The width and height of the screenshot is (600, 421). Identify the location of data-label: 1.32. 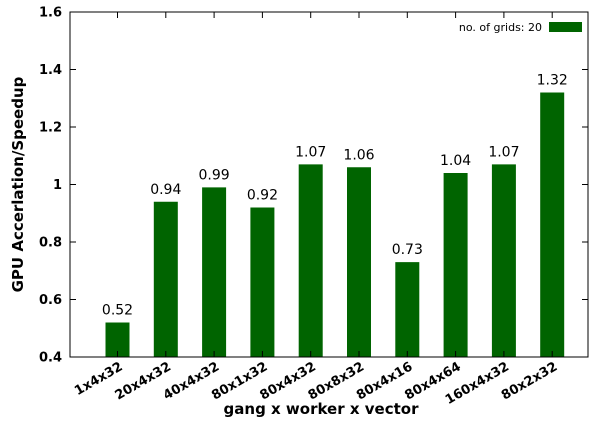
(552, 81).